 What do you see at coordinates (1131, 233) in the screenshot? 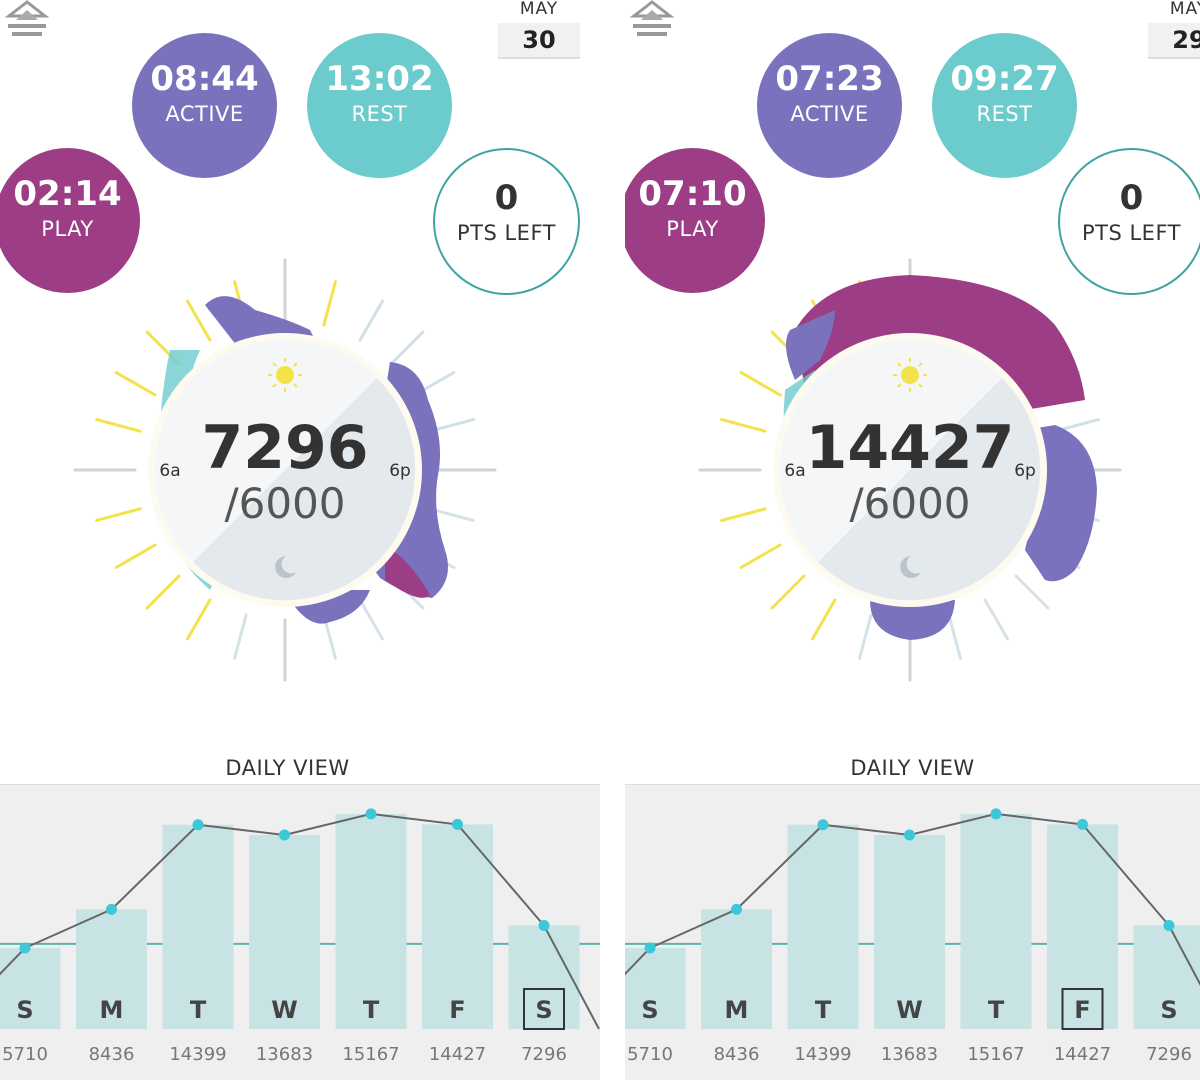
I see `points-left-label: PTS LEFT` at bounding box center [1131, 233].